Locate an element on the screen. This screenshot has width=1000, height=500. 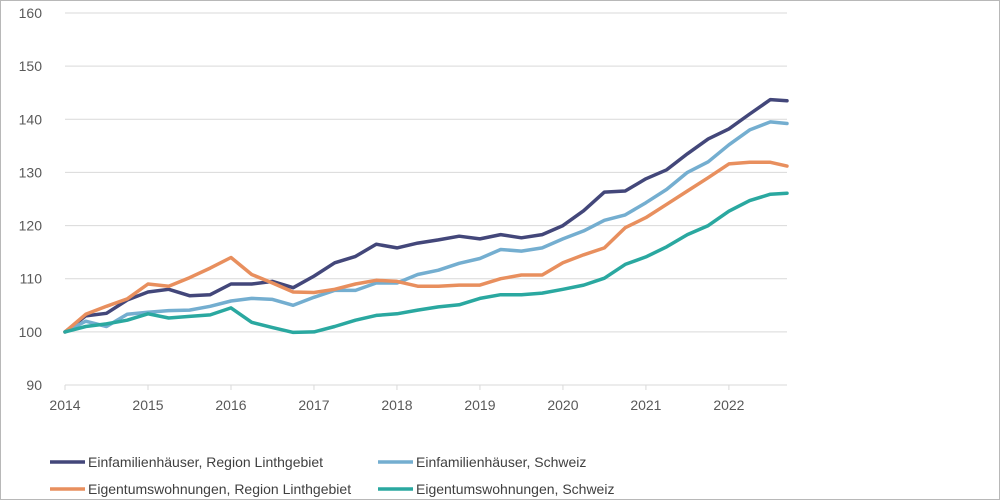
legend-item-3: Eigentumswohnungen, Region Linthgebiet is located at coordinates (200, 489).